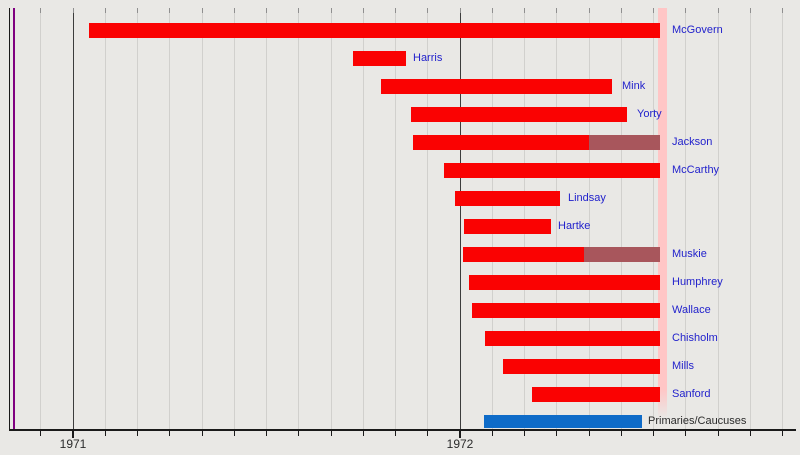  Describe the element at coordinates (634, 86) in the screenshot. I see `label-mink: Mink` at that location.